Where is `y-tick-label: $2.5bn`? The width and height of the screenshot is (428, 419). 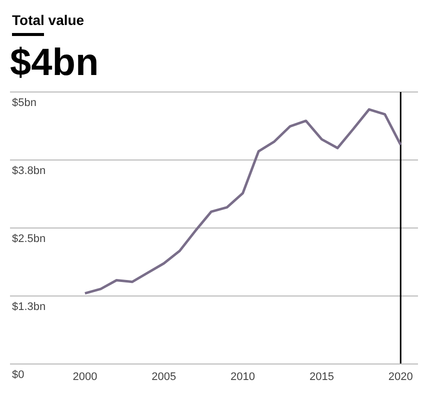
y-tick-label: $2.5bn is located at coordinates (29, 239).